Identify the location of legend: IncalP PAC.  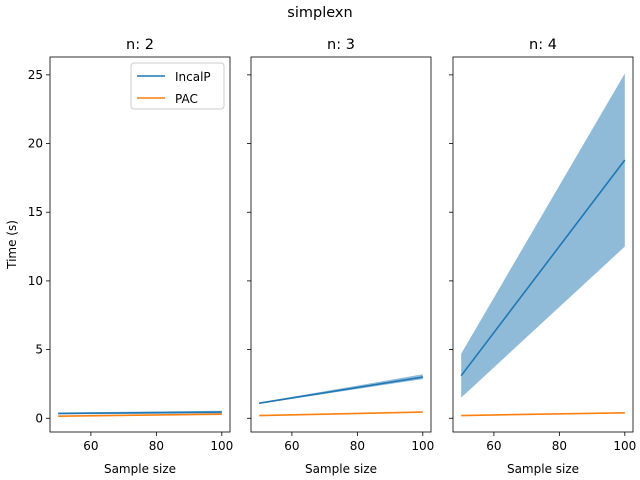
(177, 86).